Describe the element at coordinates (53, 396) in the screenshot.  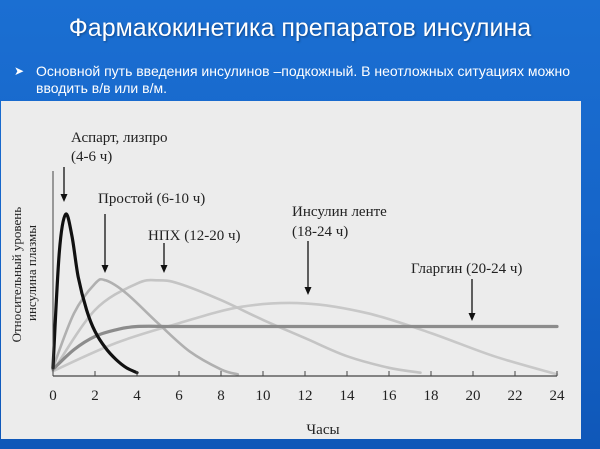
I see `x-tick-label: 0` at that location.